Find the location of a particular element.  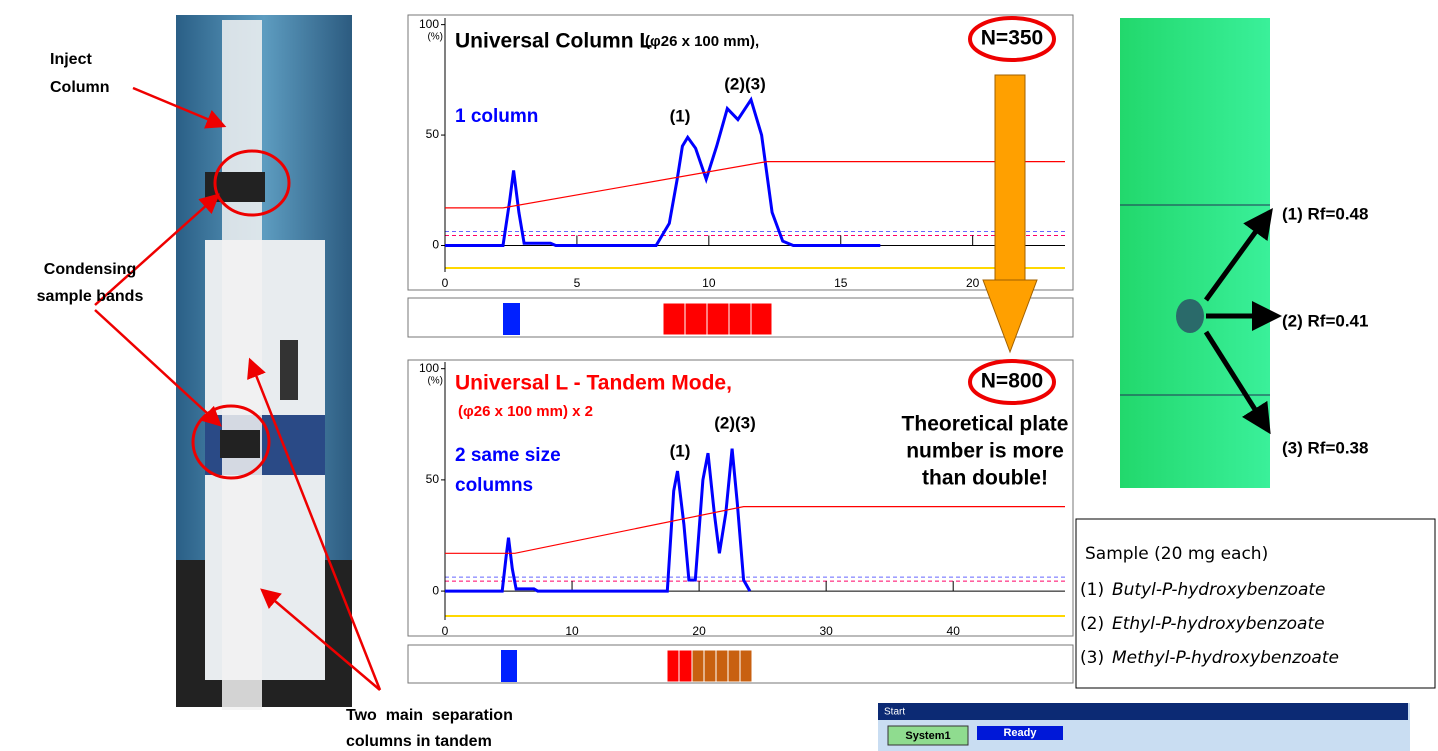

n-label: N=800 is located at coordinates (1012, 381).